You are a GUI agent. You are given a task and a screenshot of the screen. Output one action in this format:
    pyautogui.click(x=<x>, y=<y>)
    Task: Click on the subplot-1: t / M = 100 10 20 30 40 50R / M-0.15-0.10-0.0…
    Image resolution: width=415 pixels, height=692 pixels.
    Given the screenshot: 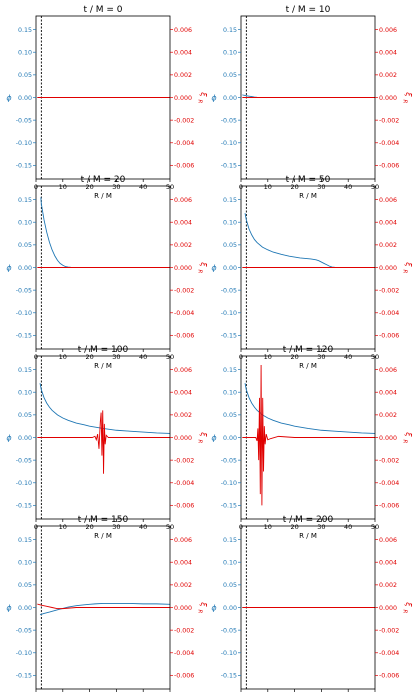 What is the action you would take?
    pyautogui.click(x=312, y=102)
    